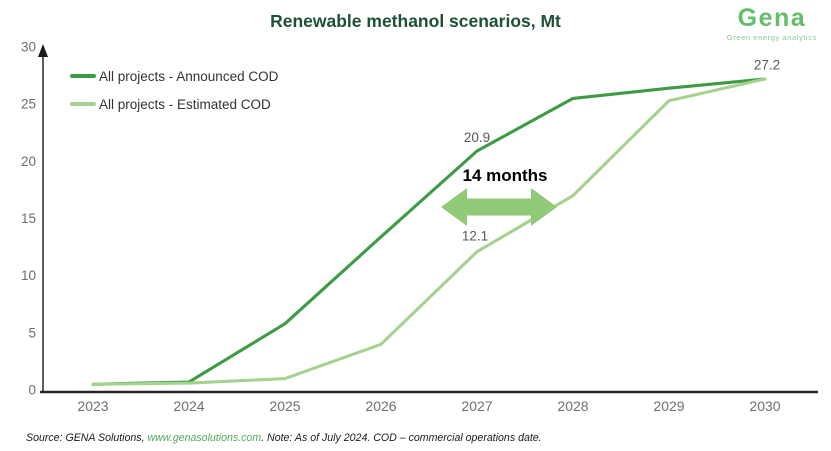  I want to click on x-tick-label: 2029, so click(668, 406).